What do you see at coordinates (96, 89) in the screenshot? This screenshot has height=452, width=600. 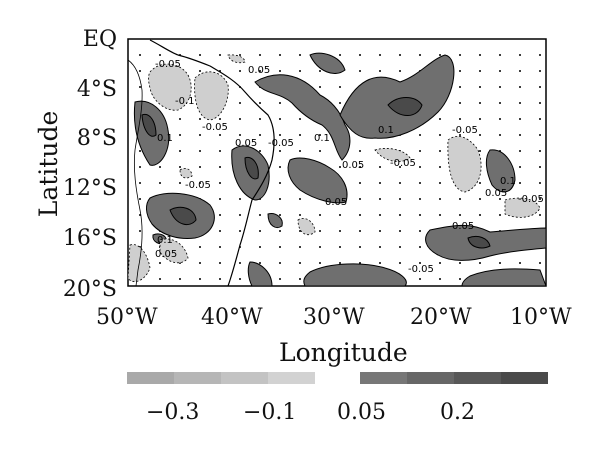 I see `y-tick-4s: 4°S` at bounding box center [96, 89].